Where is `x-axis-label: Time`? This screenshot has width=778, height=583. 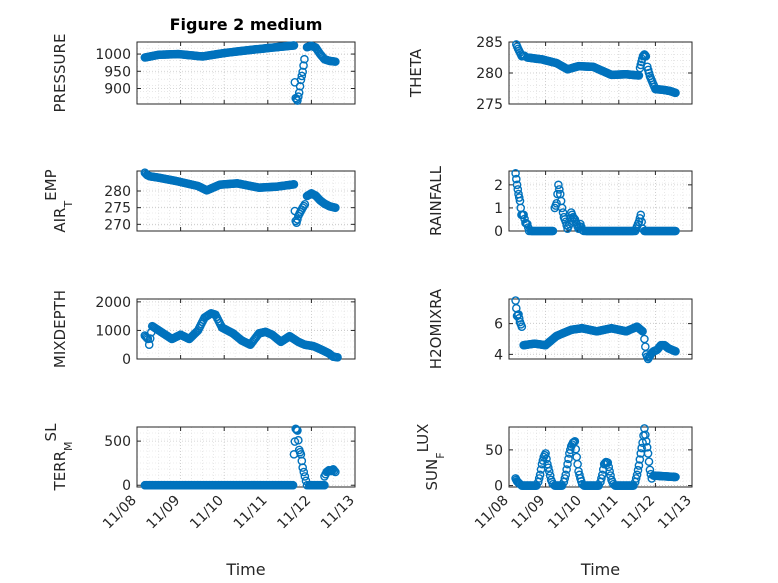 x-axis-label: Time is located at coordinates (600, 569).